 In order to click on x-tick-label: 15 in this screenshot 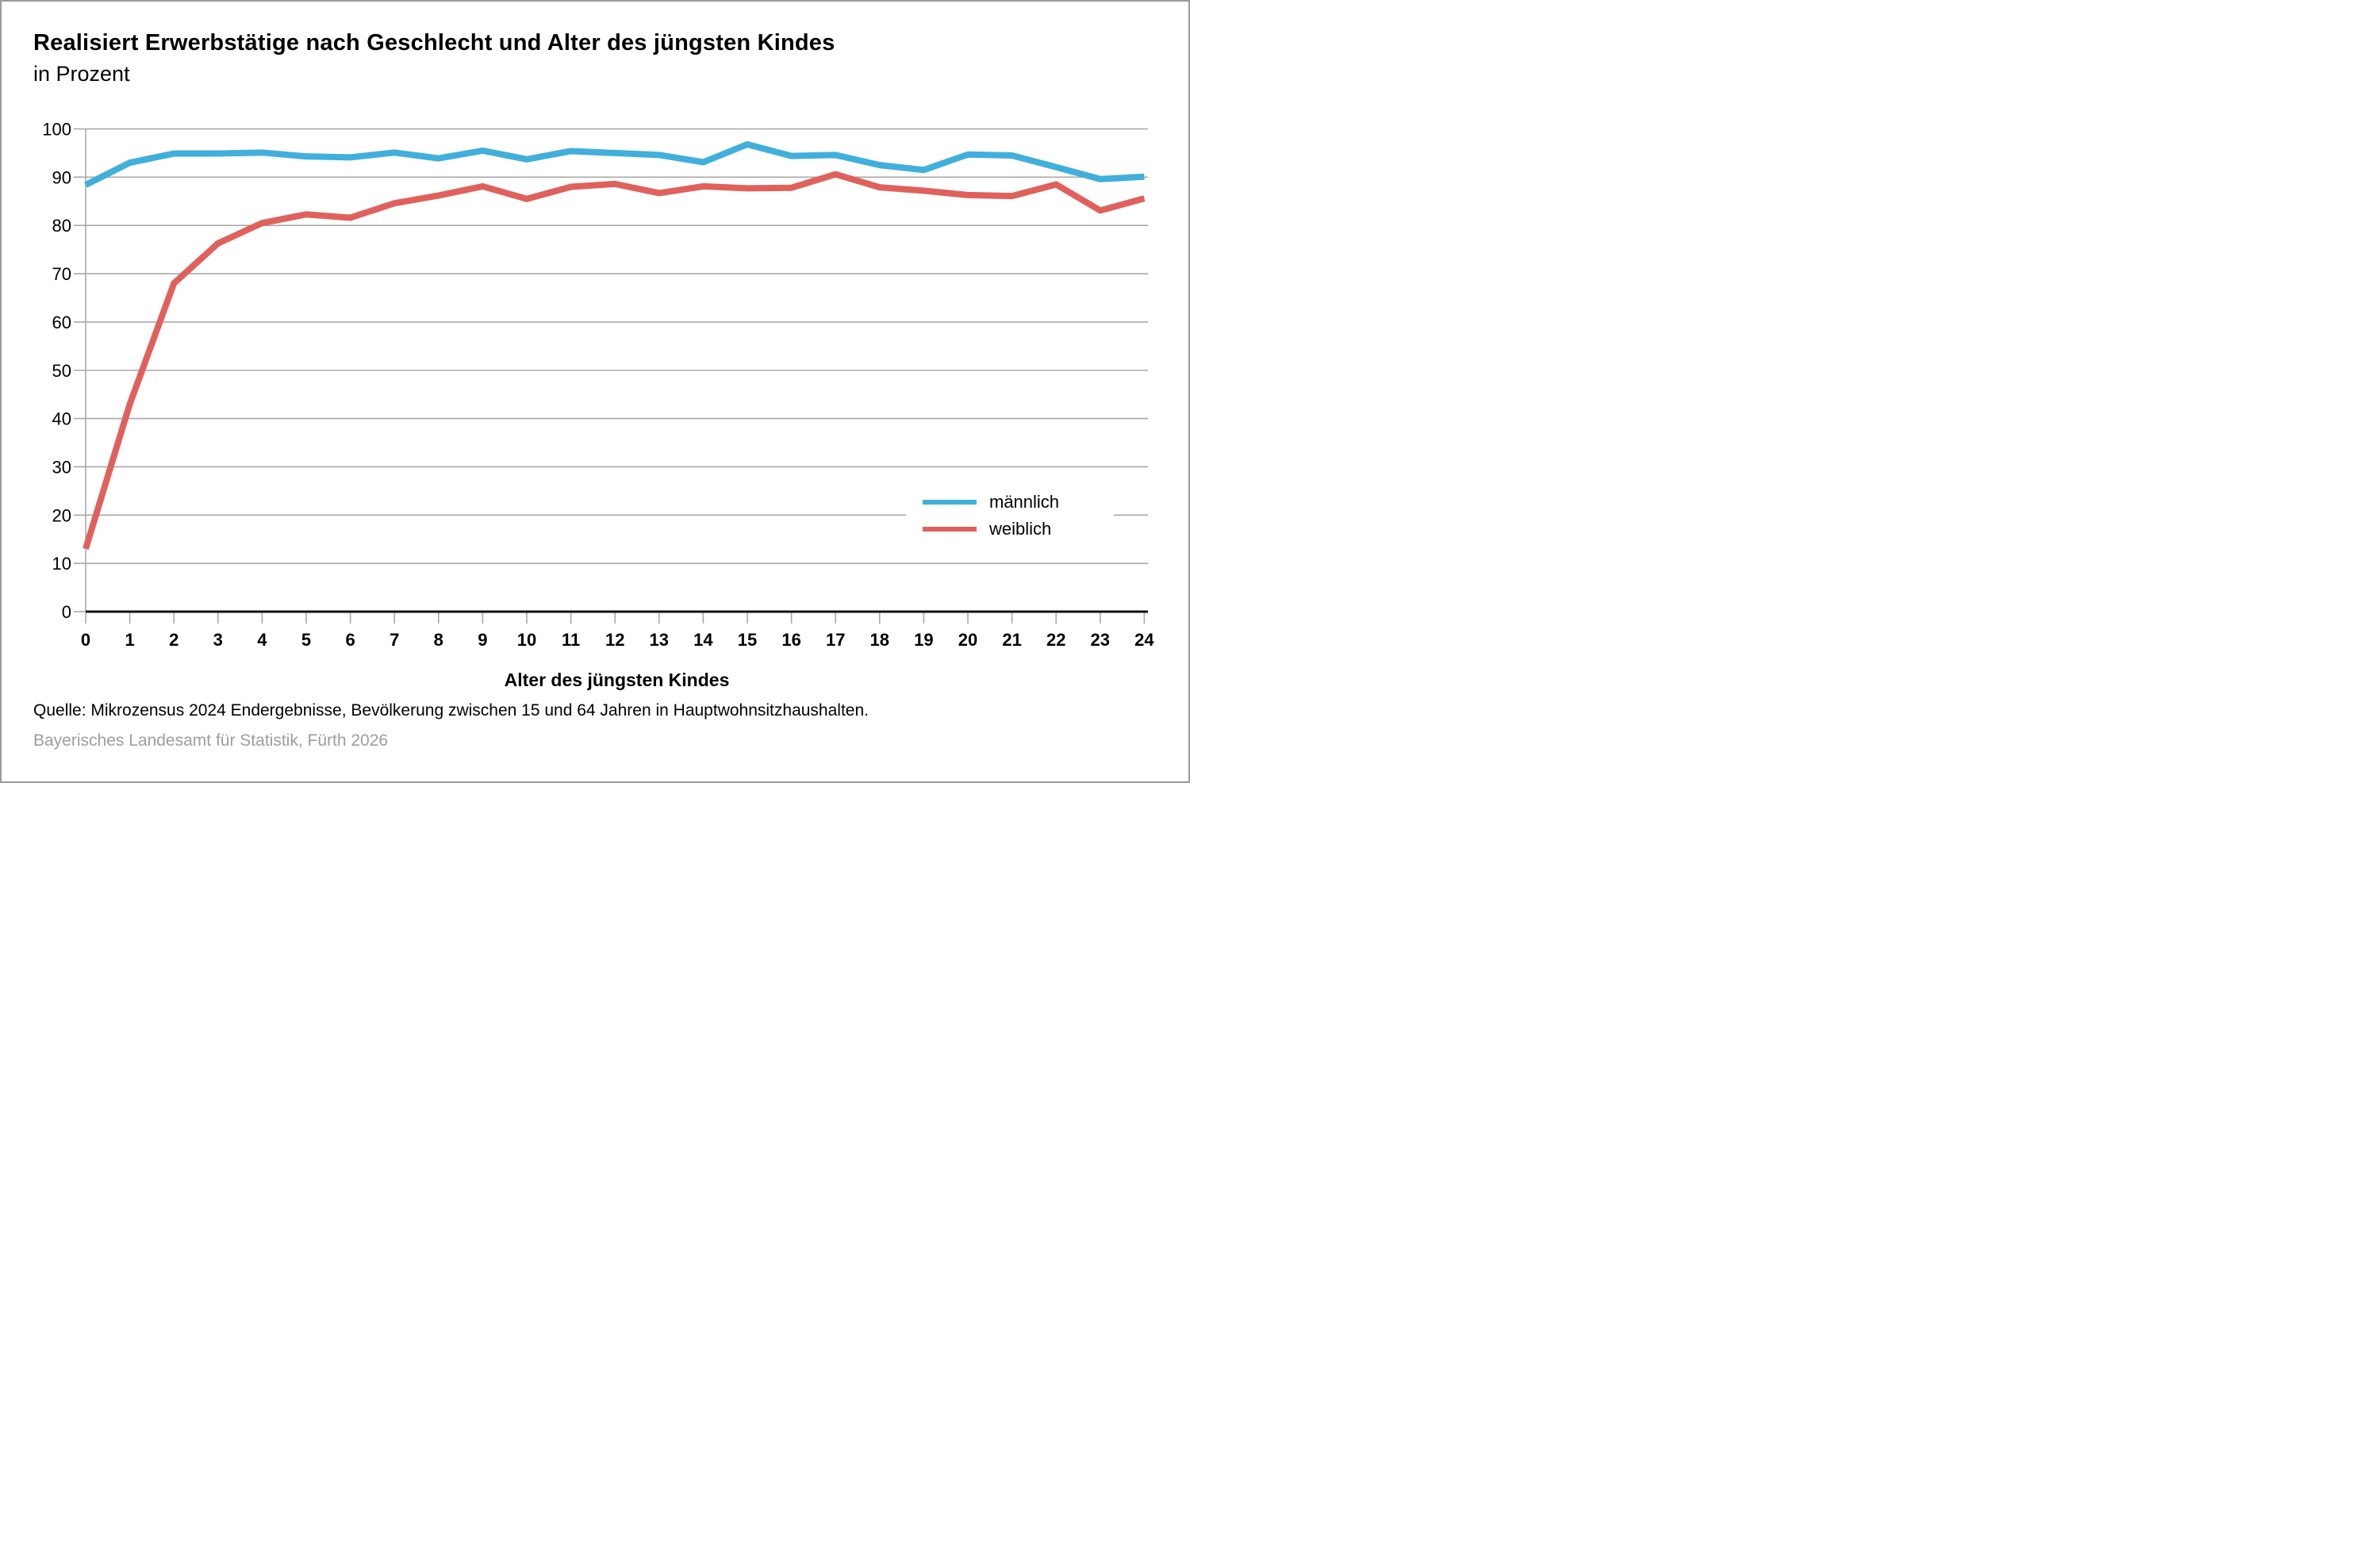, I will do `click(747, 640)`.